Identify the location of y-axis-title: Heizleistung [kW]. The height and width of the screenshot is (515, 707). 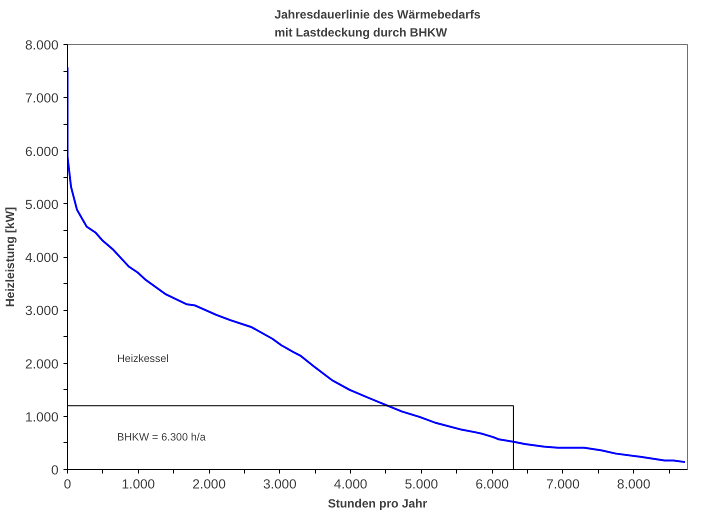
(10, 256).